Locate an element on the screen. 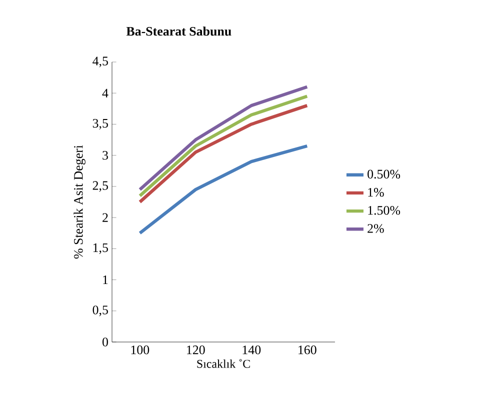 Image resolution: width=500 pixels, height=400 pixels. x-tick-label: 100 is located at coordinates (140, 350).